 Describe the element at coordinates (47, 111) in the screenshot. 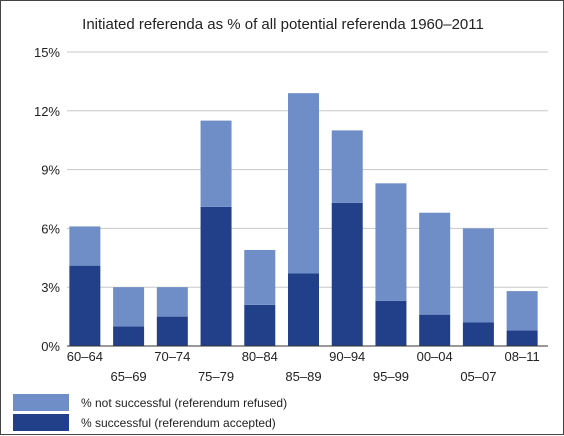

I see `y-tick-label: 12%` at that location.